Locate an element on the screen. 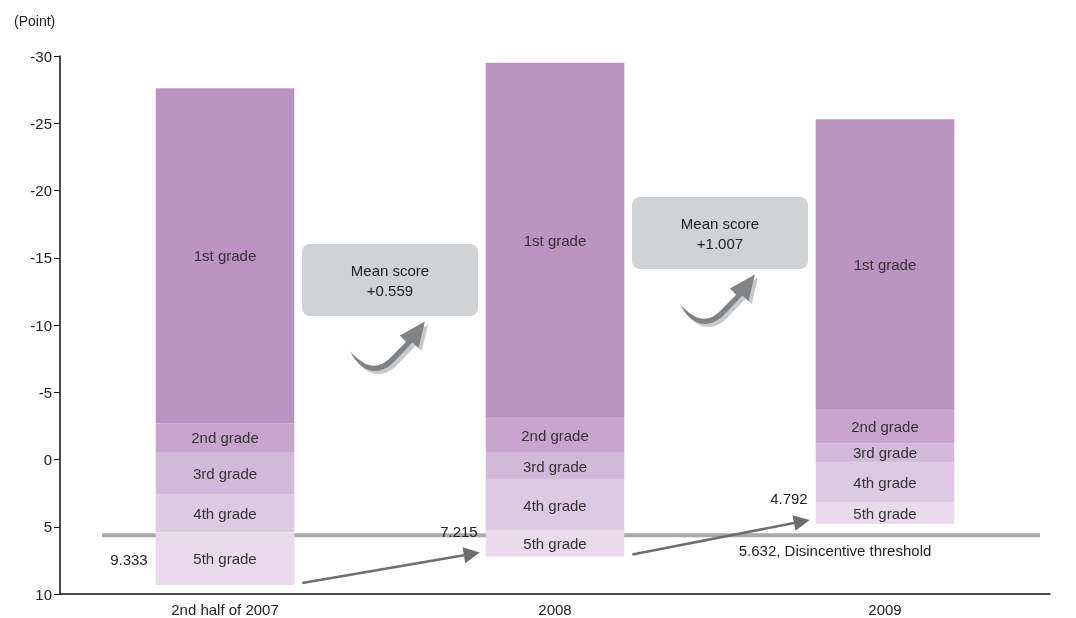 Image resolution: width=1076 pixels, height=618 pixels. annotation: 9.333 is located at coordinates (129, 560).